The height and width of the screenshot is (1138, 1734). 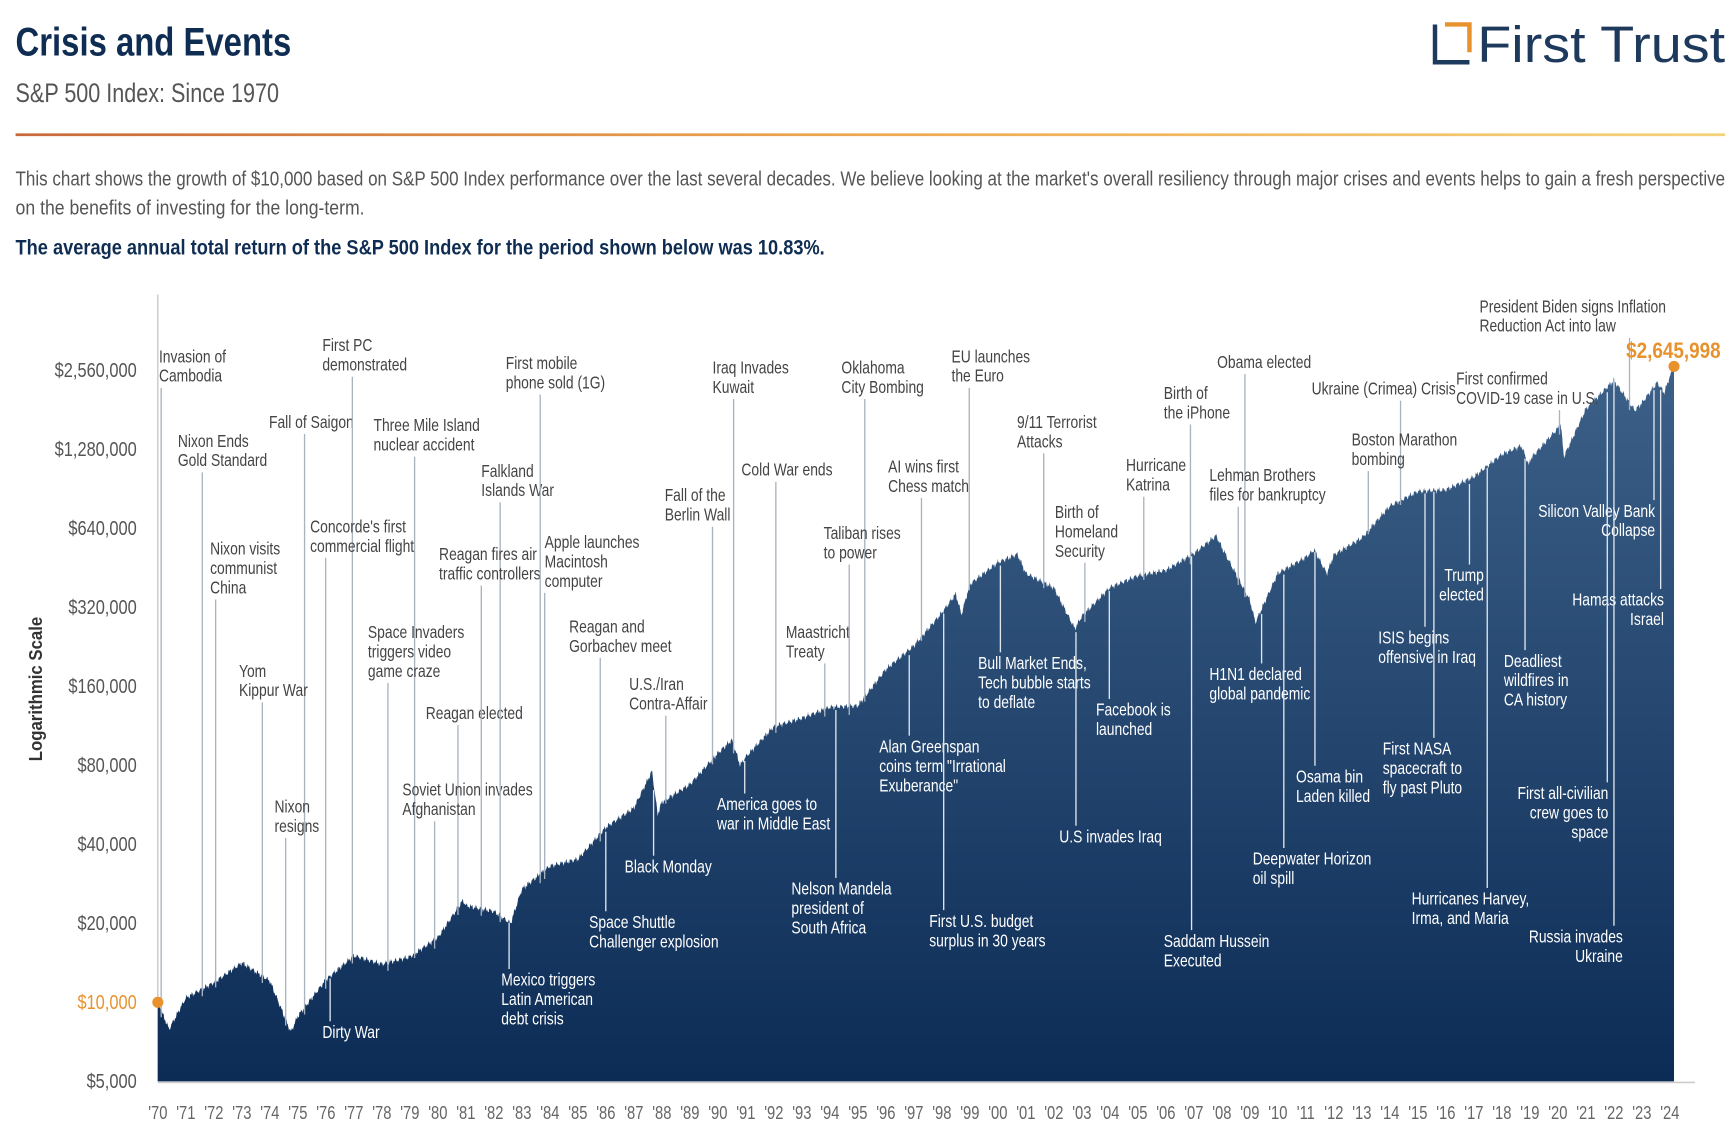 What do you see at coordinates (102, 527) in the screenshot?
I see `y-tick-label: $640,000` at bounding box center [102, 527].